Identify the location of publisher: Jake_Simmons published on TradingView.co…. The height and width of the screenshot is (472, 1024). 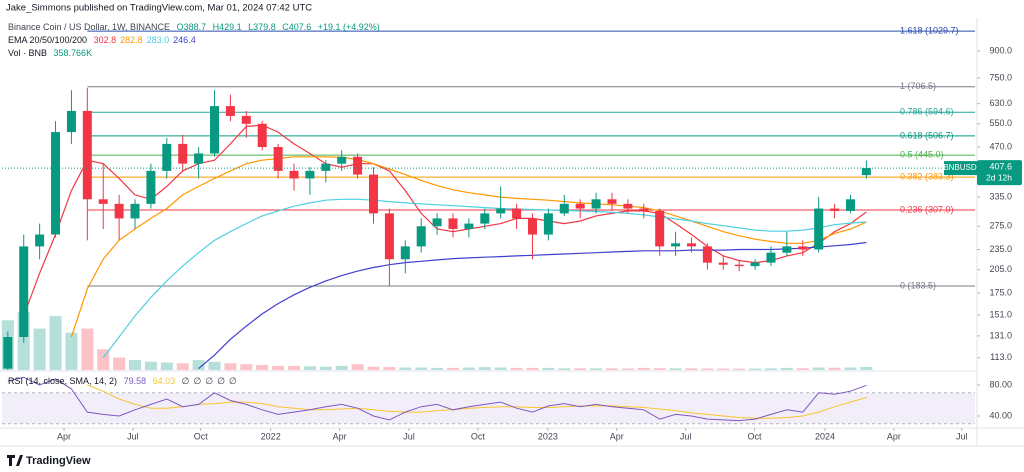
(159, 8).